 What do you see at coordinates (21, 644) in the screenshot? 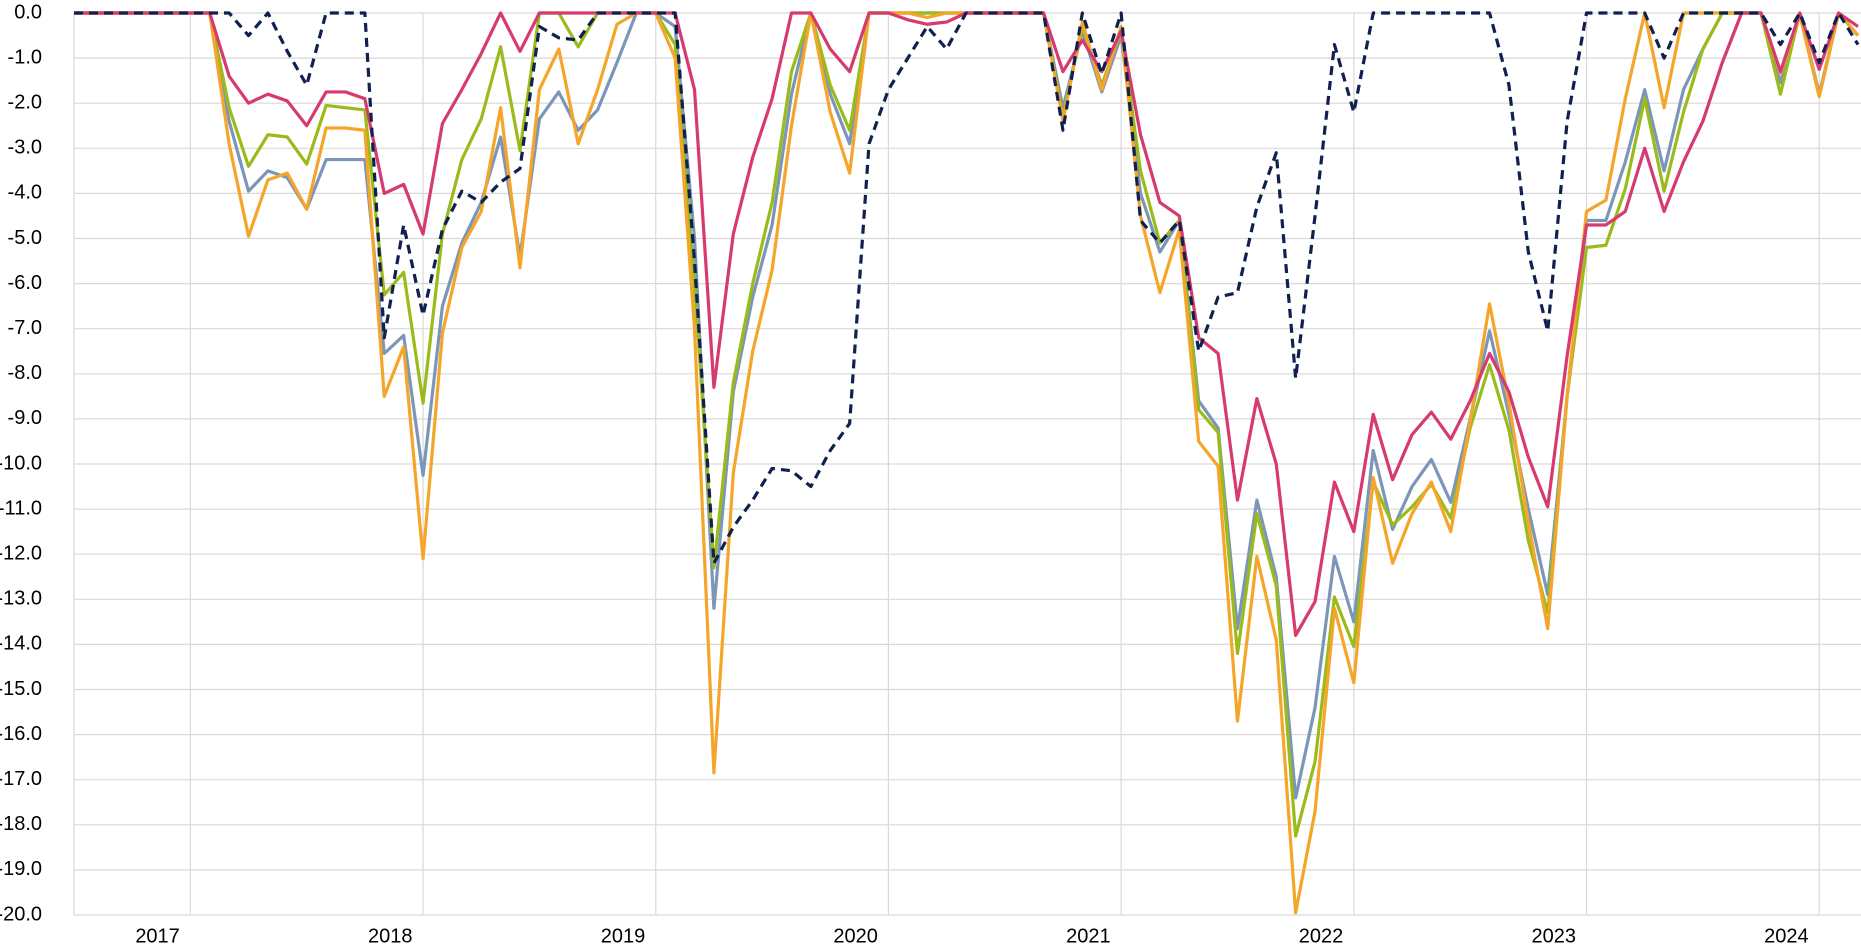
I see `y-tick-label: -14.0` at bounding box center [21, 644].